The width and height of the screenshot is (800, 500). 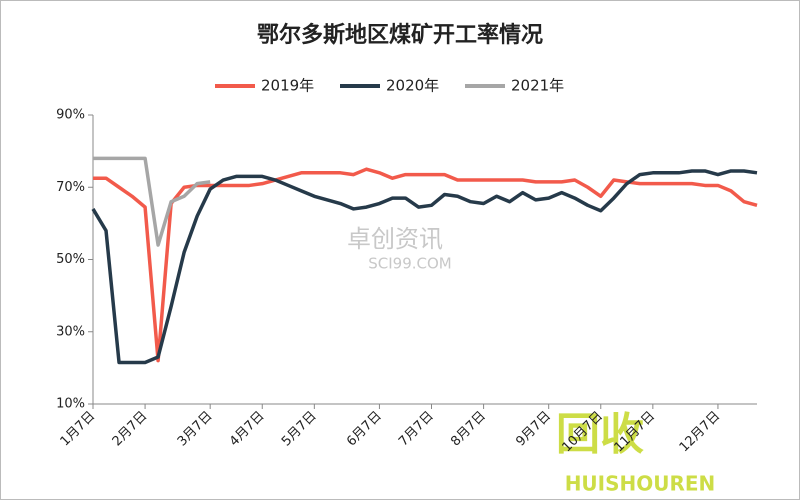 I want to click on logo: HUISHOUREN, so click(x=640, y=484).